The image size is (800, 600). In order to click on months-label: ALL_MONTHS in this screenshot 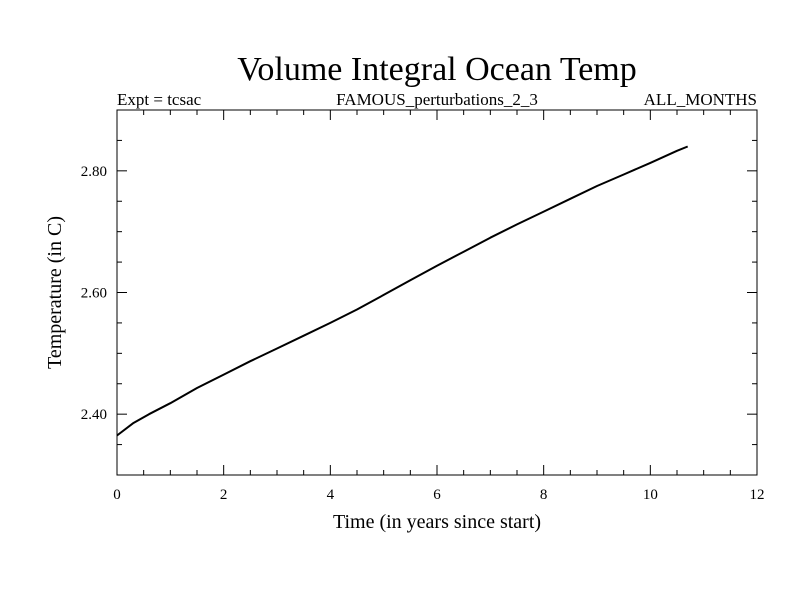, I will do `click(700, 99)`.